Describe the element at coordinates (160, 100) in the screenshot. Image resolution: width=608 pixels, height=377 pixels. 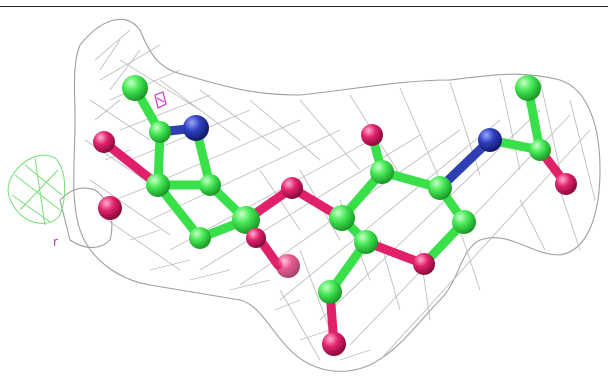
I see `small-density-blob` at that location.